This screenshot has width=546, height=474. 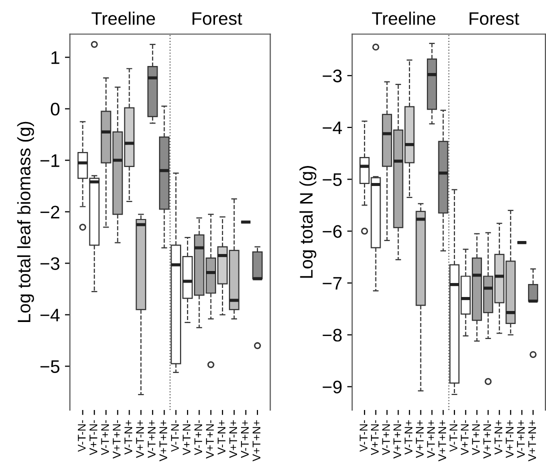 I want to click on y-tick-label: −2, so click(x=50, y=212).